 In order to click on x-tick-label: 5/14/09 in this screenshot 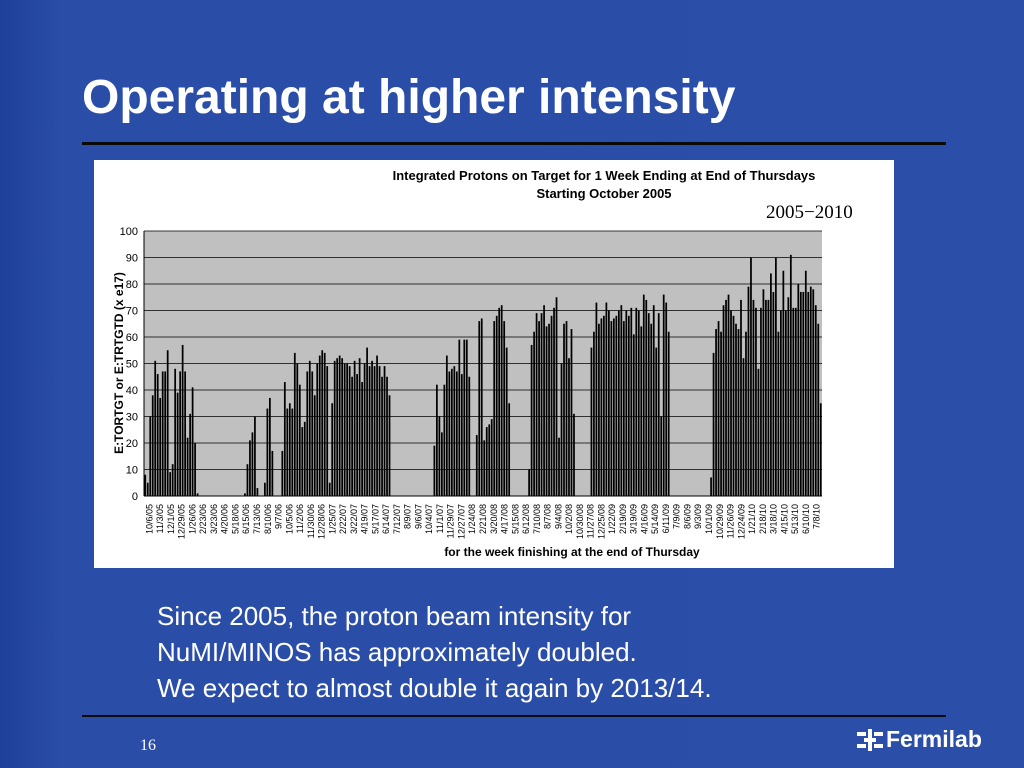, I will do `click(655, 519)`.